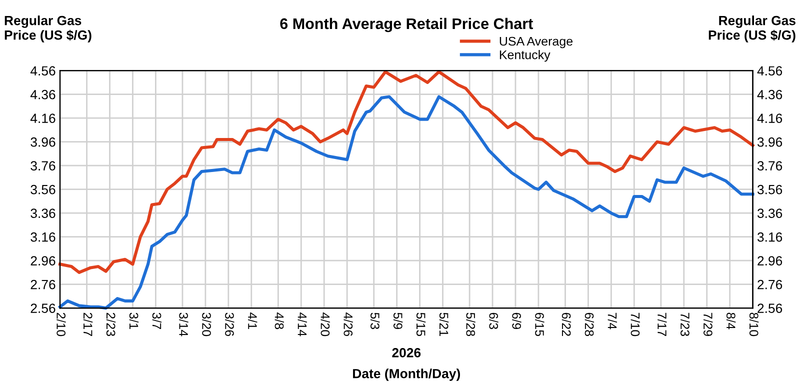  I want to click on x-tick-label: 2/10, so click(61, 324).